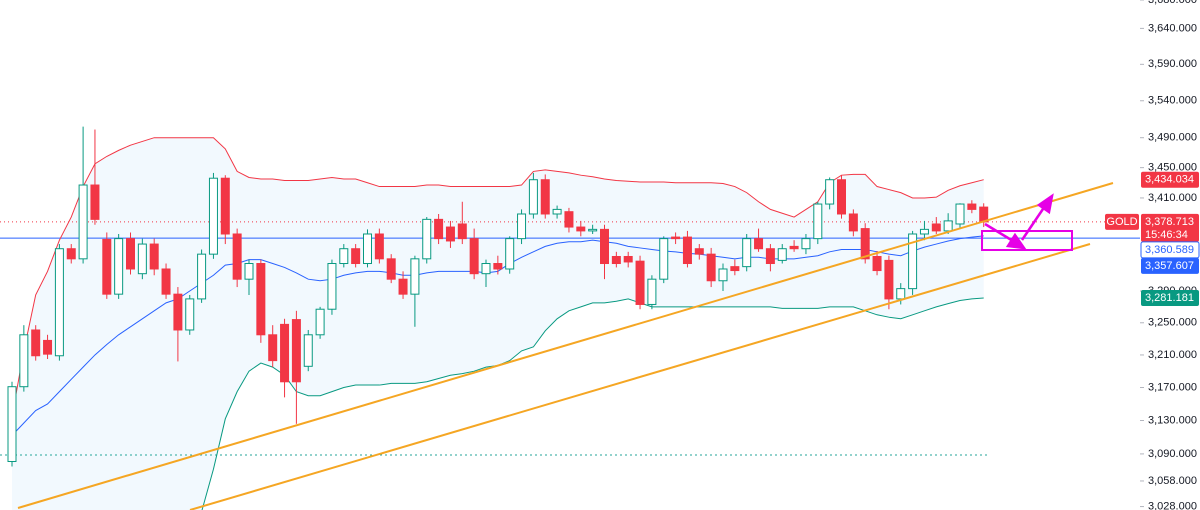 The width and height of the screenshot is (1200, 510). I want to click on arrow-line, so click(1033, 223).